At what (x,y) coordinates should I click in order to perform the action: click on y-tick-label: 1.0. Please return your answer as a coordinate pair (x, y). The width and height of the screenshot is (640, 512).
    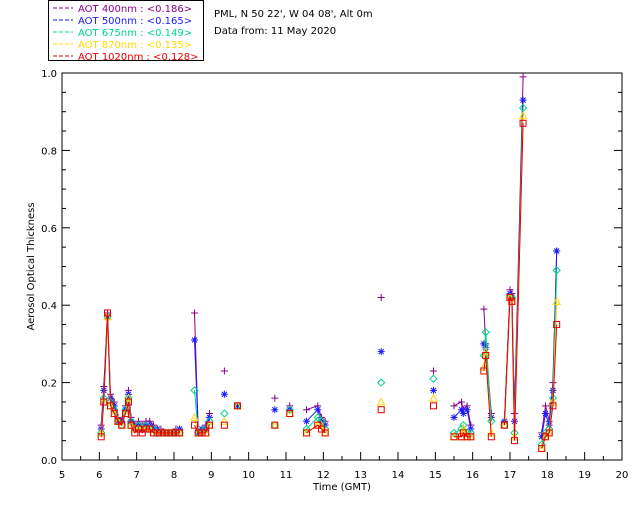
    Looking at the image, I should click on (49, 74).